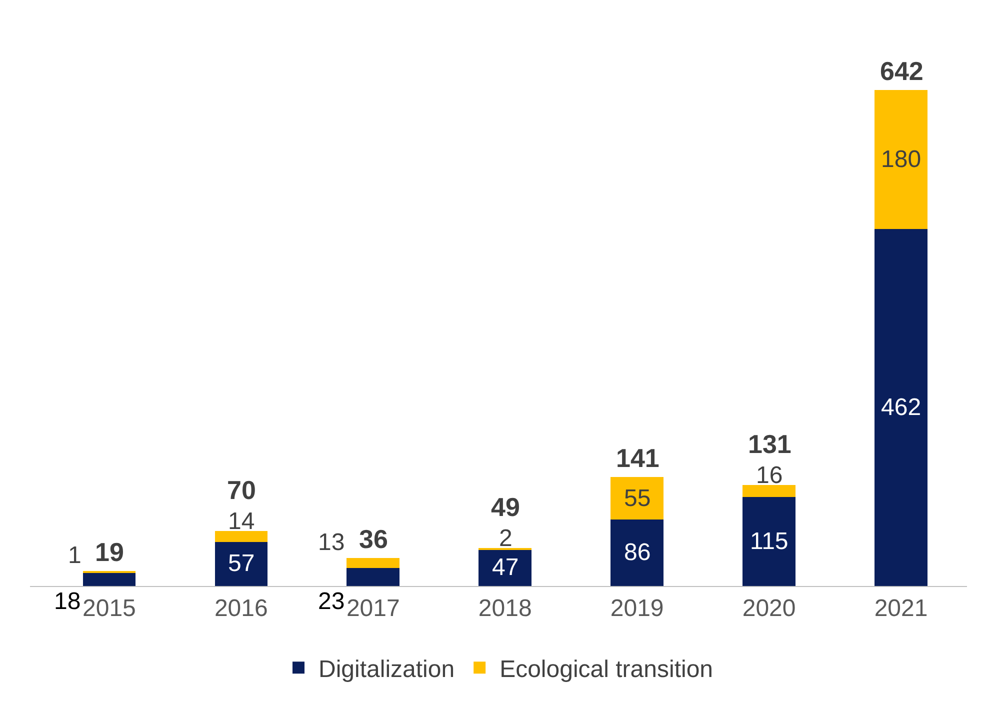 This screenshot has height=702, width=987. I want to click on data-label: 14, so click(241, 521).